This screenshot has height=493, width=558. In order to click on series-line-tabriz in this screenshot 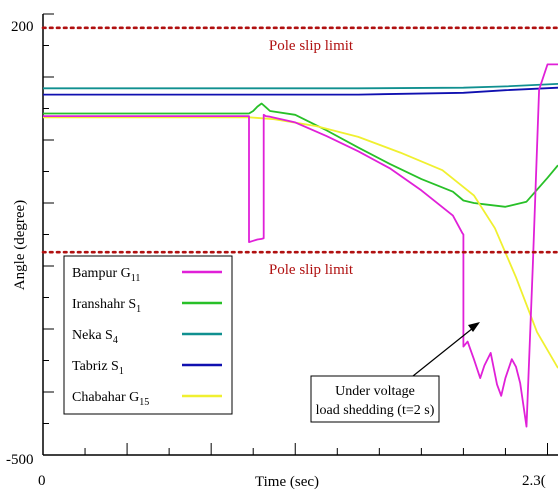, I will do `click(300, 91)`.